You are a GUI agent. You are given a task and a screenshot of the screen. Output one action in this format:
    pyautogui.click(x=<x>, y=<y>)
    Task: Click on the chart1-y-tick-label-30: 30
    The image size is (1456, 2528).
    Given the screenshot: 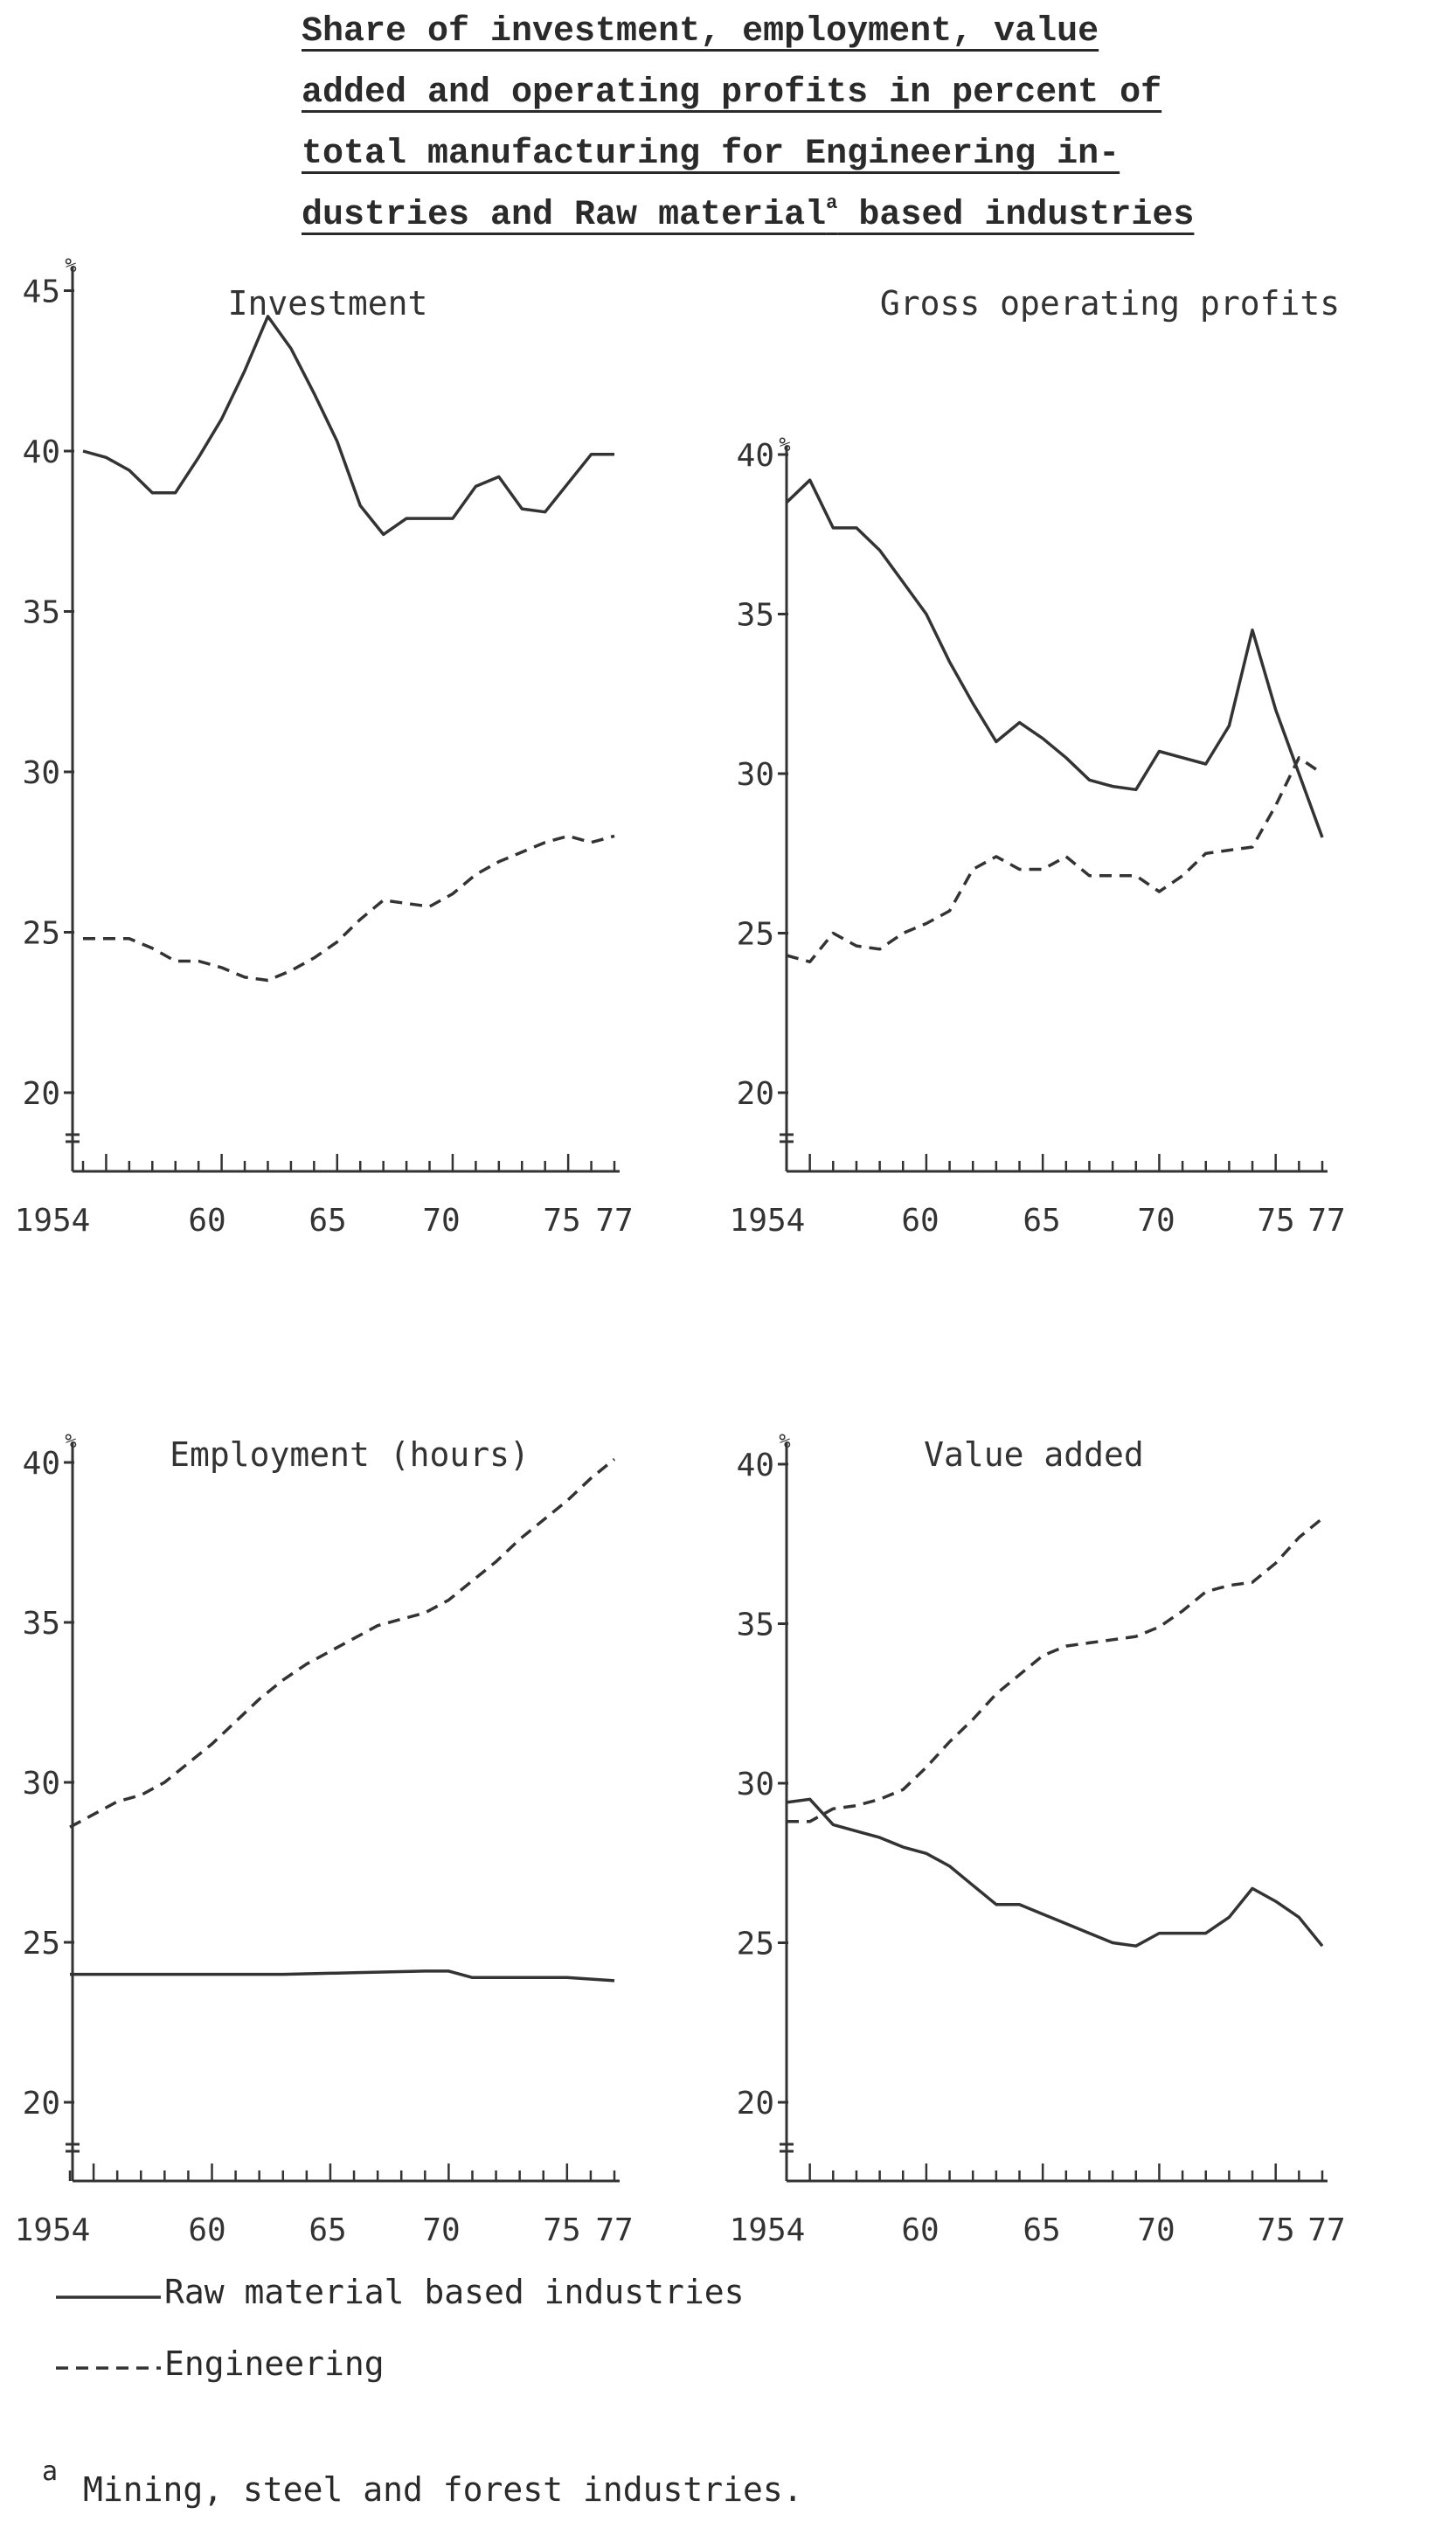 What is the action you would take?
    pyautogui.click(x=41, y=773)
    